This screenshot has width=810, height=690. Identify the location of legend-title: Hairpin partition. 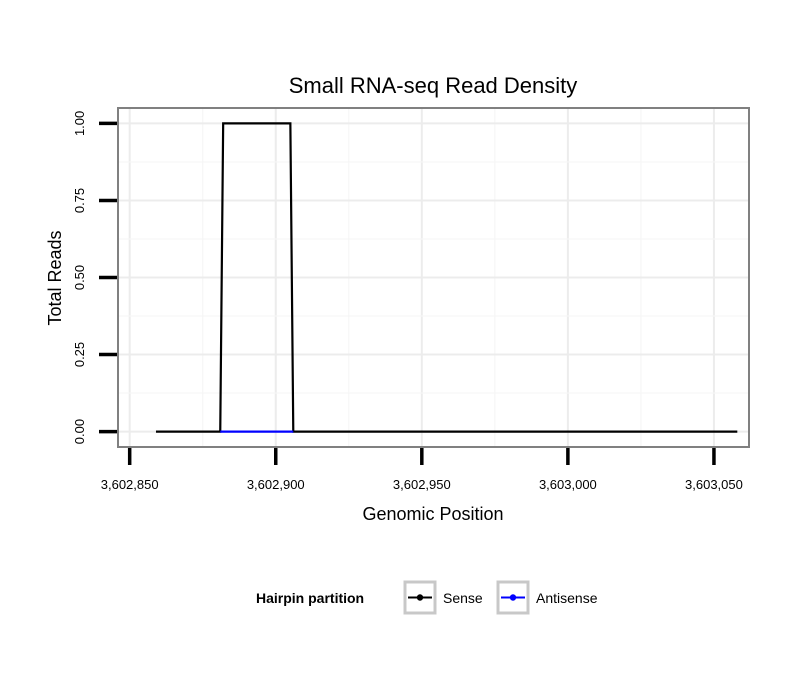
(310, 598).